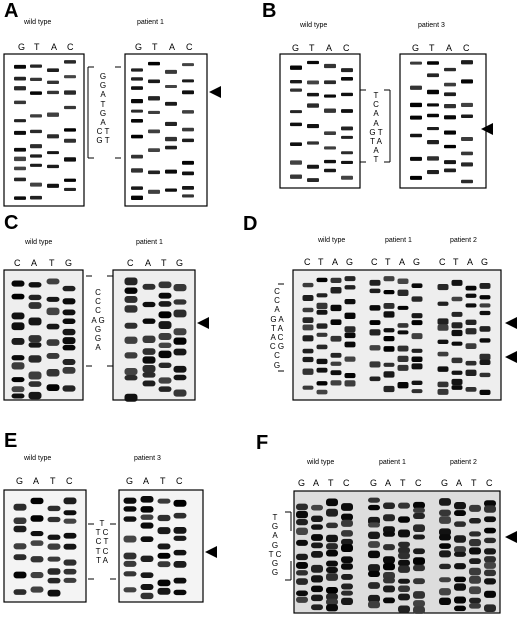 The image size is (520, 617). What do you see at coordinates (103, 109) in the screenshot?
I see `sequence-readout: G G A T G A C T G T` at bounding box center [103, 109].